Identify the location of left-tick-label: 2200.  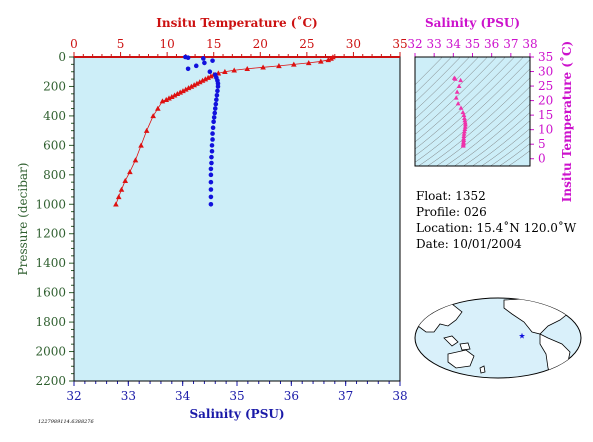
(50, 381).